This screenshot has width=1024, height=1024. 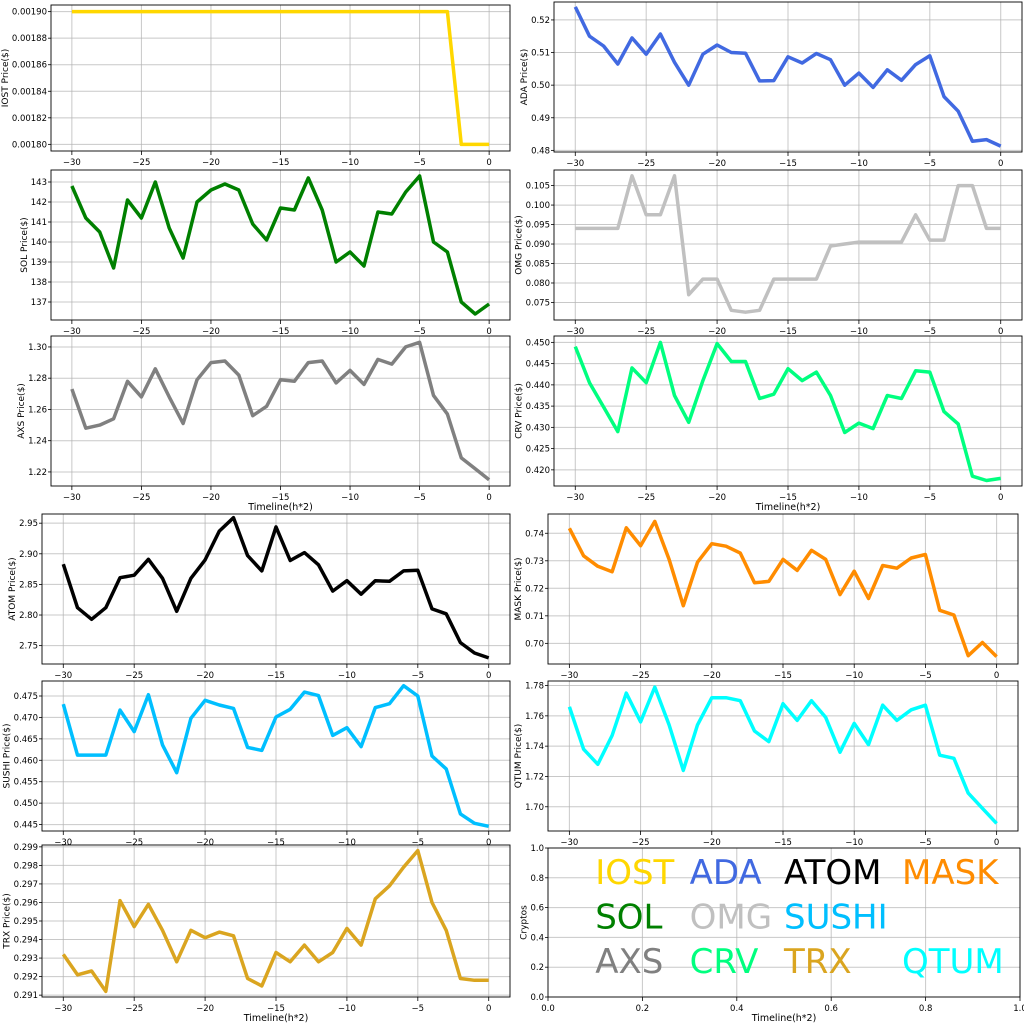 I want to click on y-tick-label: 0.299, so click(x=26, y=848).